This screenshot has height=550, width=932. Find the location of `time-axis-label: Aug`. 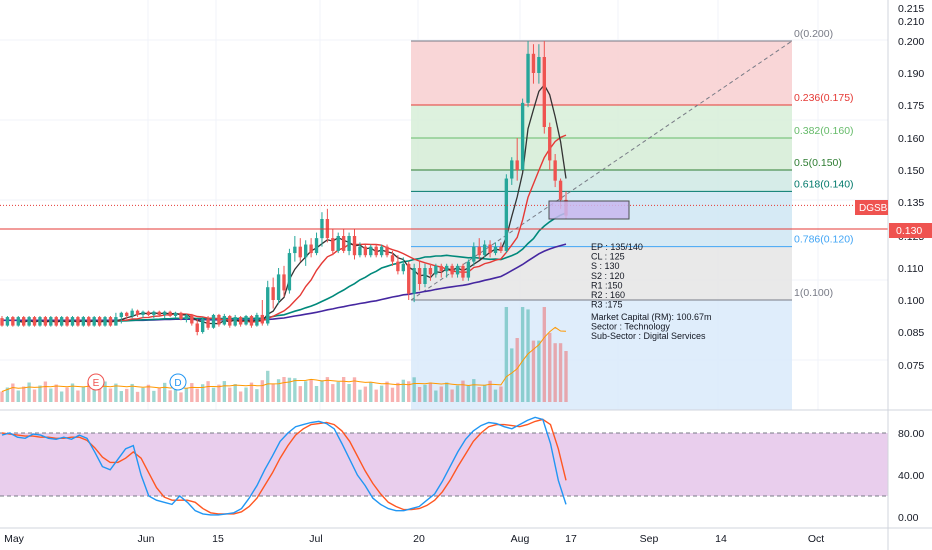

time-axis-label: Aug is located at coordinates (520, 539).